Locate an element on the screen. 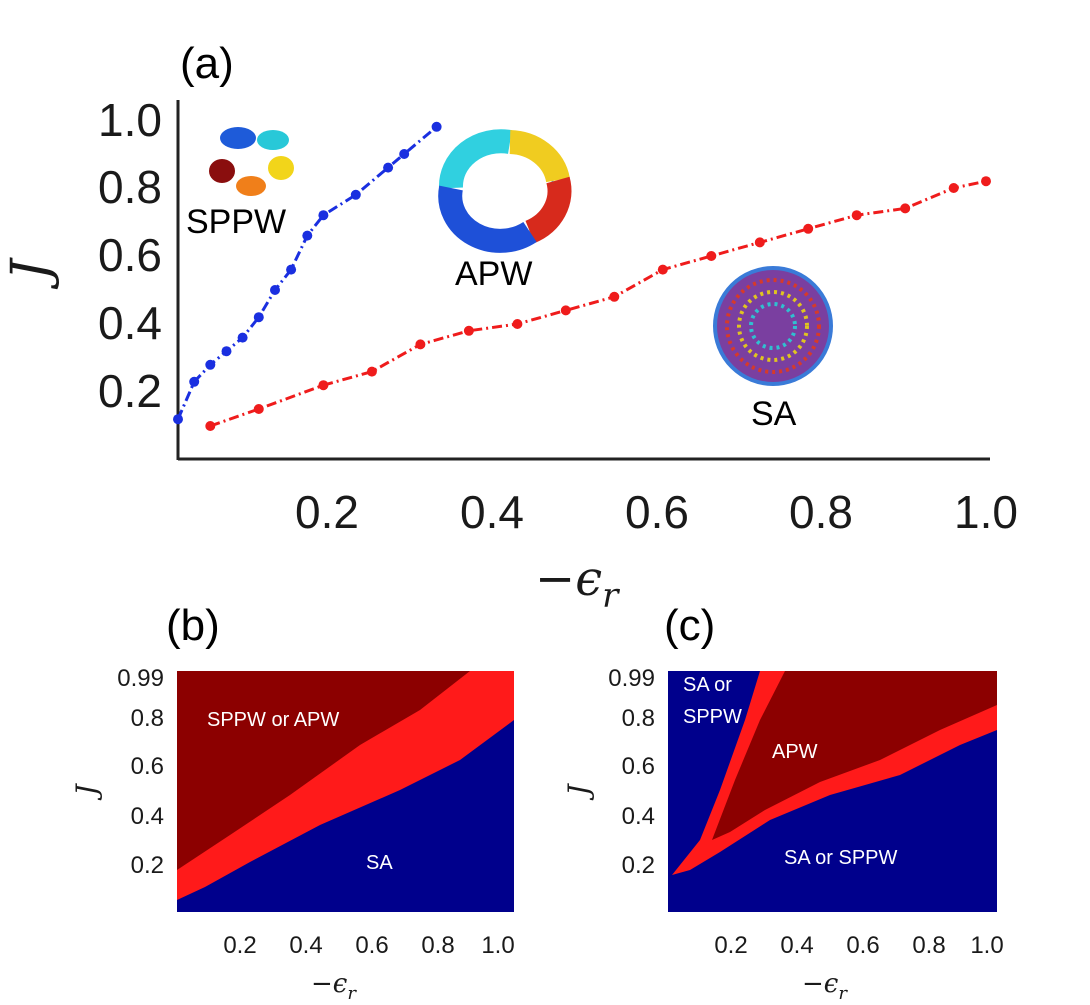 Image resolution: width=1090 pixels, height=1005 pixels. panel-b-label: (b) is located at coordinates (193, 625).